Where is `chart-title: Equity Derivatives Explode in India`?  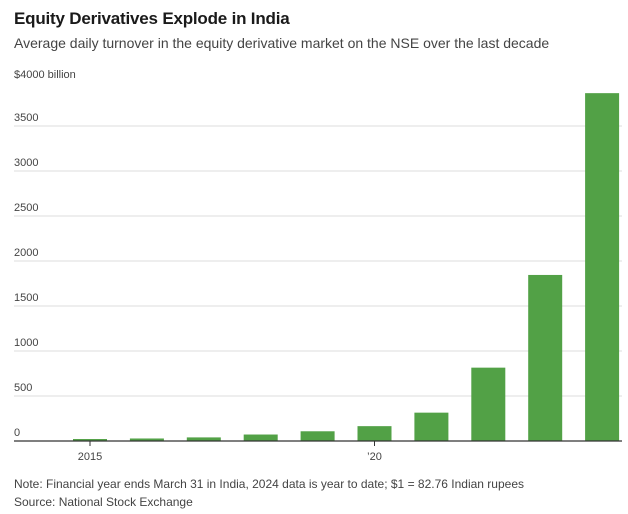 chart-title: Equity Derivatives Explode in India is located at coordinates (152, 18).